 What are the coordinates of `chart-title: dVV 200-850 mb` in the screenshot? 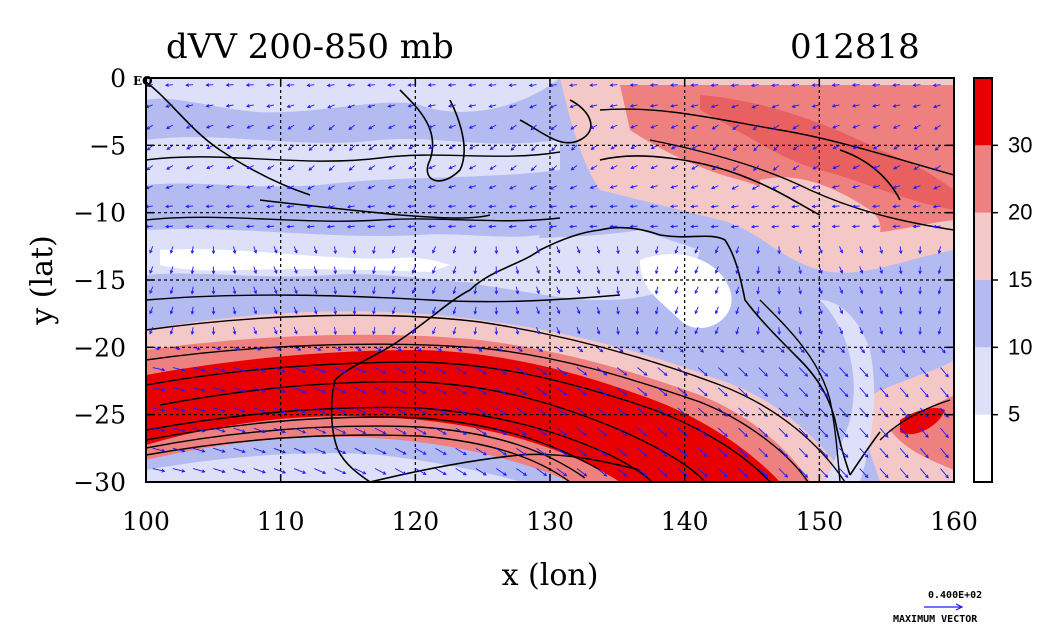 It's located at (310, 47).